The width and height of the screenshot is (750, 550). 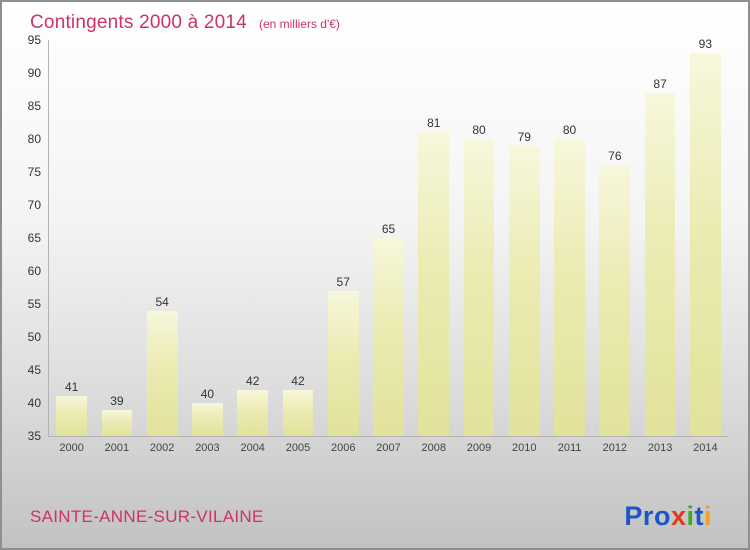 What do you see at coordinates (252, 448) in the screenshot?
I see `x-tick-label: 2004` at bounding box center [252, 448].